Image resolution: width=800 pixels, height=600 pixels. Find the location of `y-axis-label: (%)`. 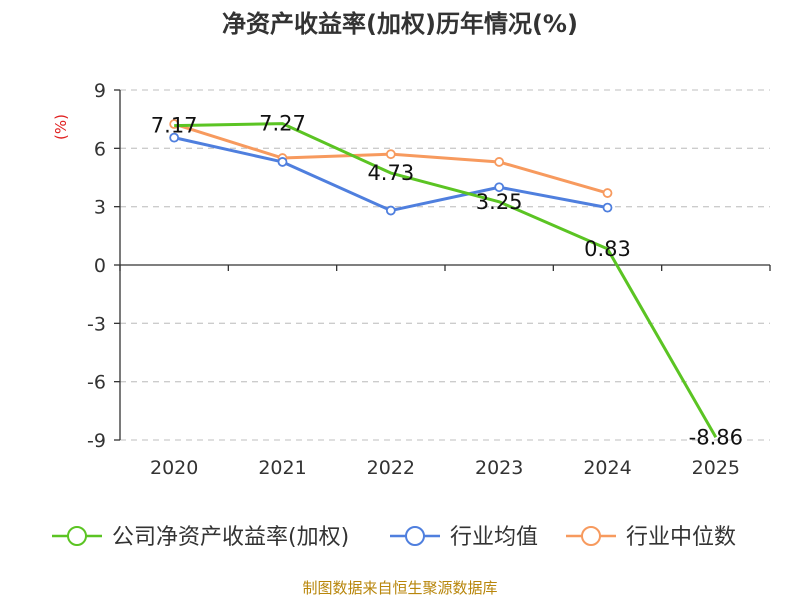

y-axis-label: (%) is located at coordinates (61, 127).